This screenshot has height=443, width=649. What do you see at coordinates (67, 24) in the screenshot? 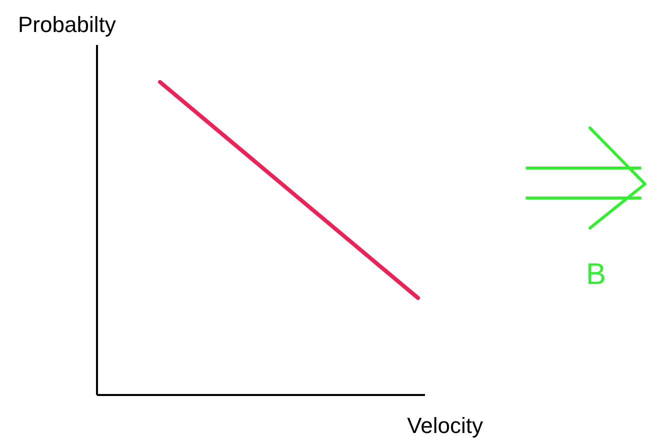
I see `y-axis-title: Probabilty` at bounding box center [67, 24].